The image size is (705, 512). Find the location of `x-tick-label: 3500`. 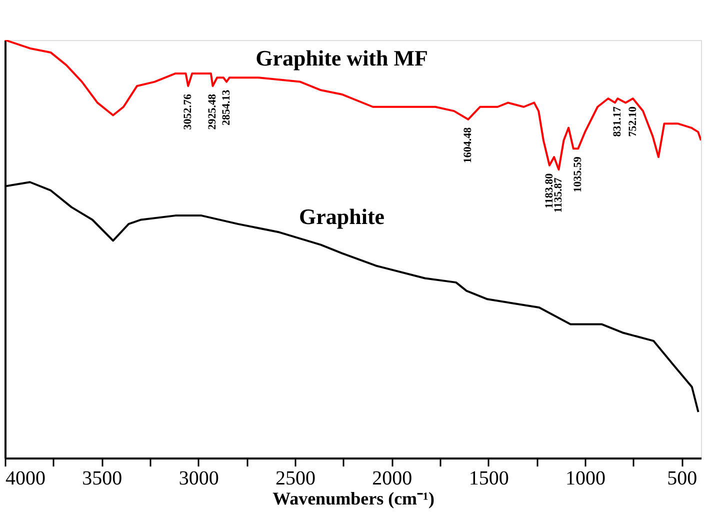

x-tick-label: 3500 is located at coordinates (102, 479).